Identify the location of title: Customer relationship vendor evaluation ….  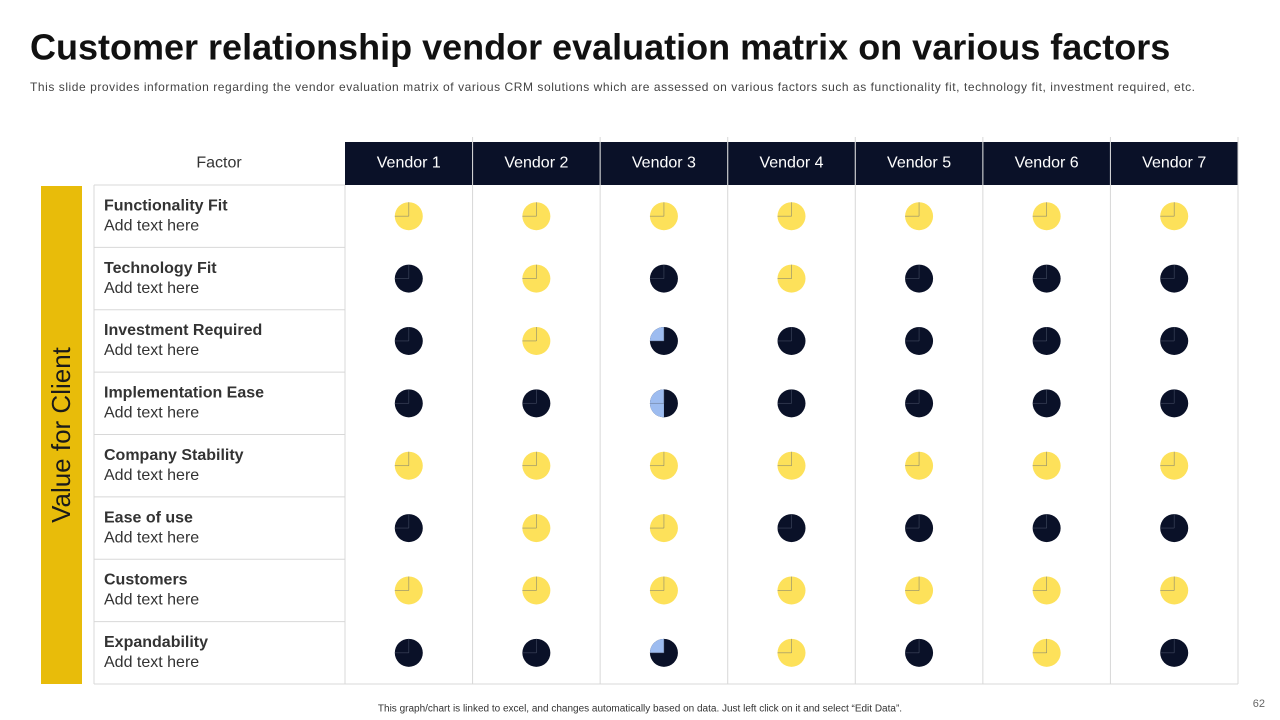
(600, 47).